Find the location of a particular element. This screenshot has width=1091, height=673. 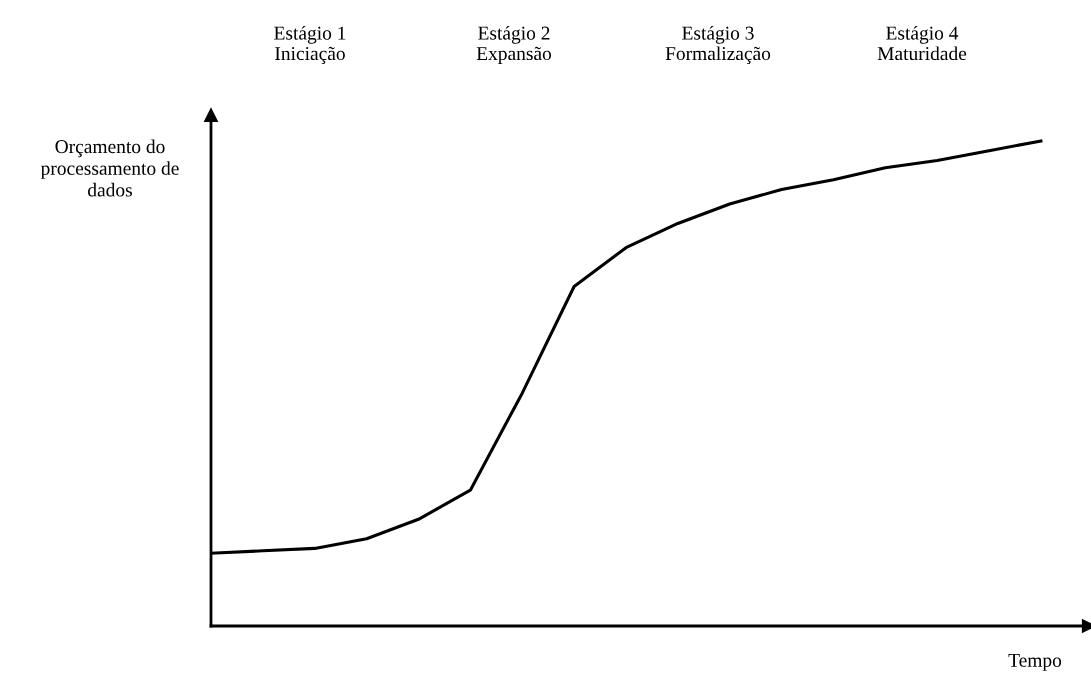

text: Estágio 2 Expansão is located at coordinates (514, 45).